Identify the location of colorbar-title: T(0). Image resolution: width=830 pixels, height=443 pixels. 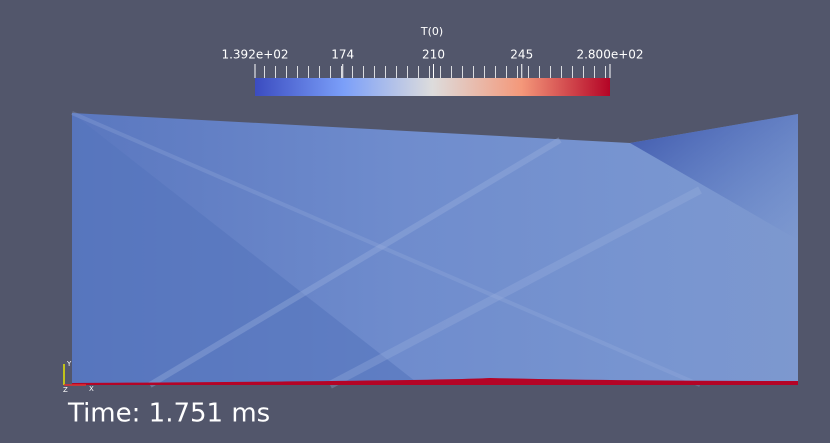
(431, 31).